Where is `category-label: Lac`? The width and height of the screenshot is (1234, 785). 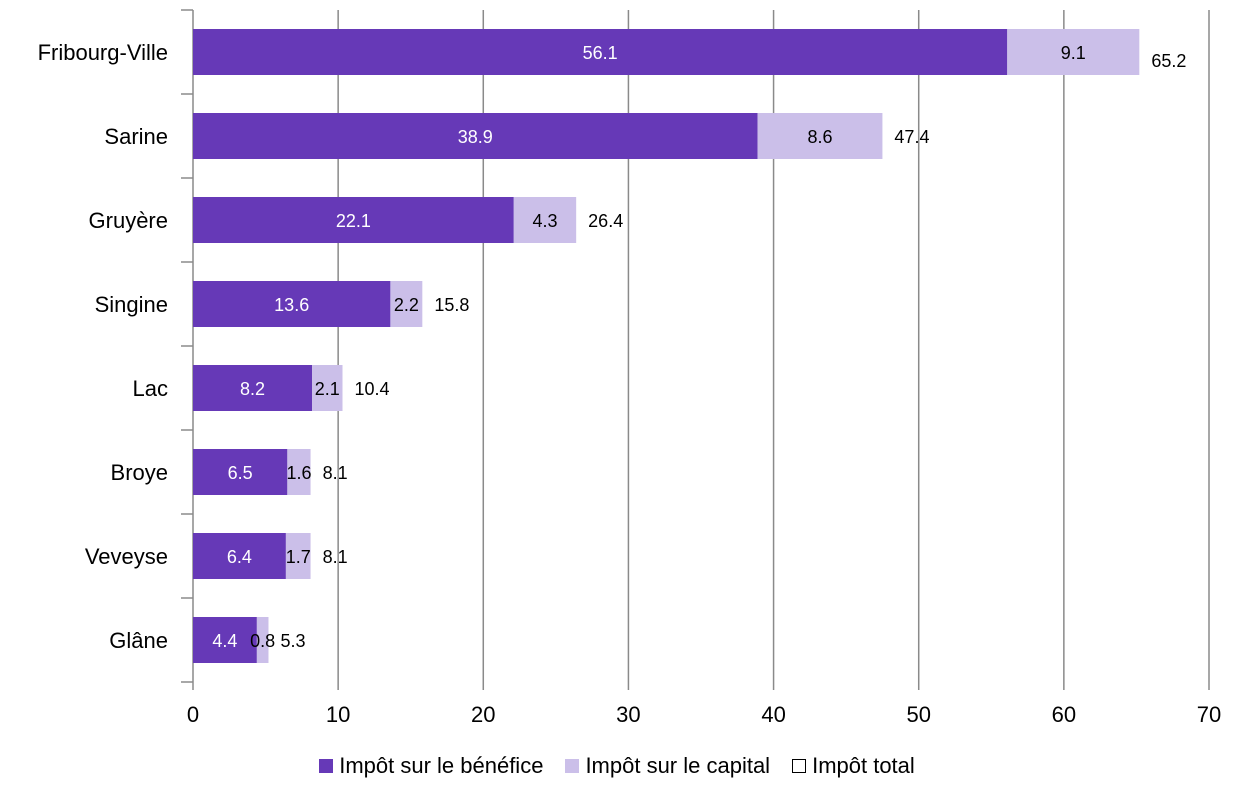
category-label: Lac is located at coordinates (150, 388).